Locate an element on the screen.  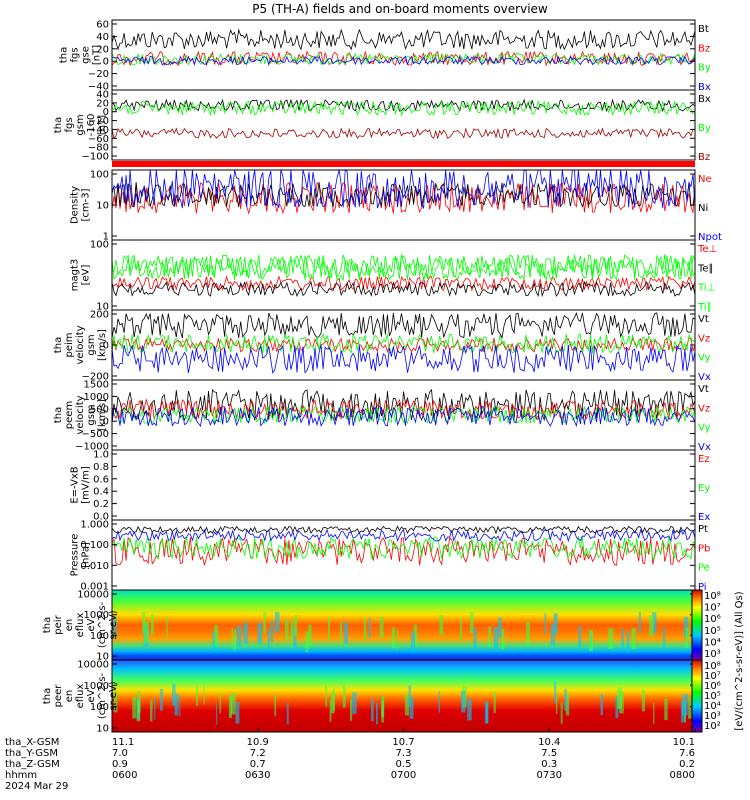
footer-row-label: hhmm is located at coordinates (21, 775).